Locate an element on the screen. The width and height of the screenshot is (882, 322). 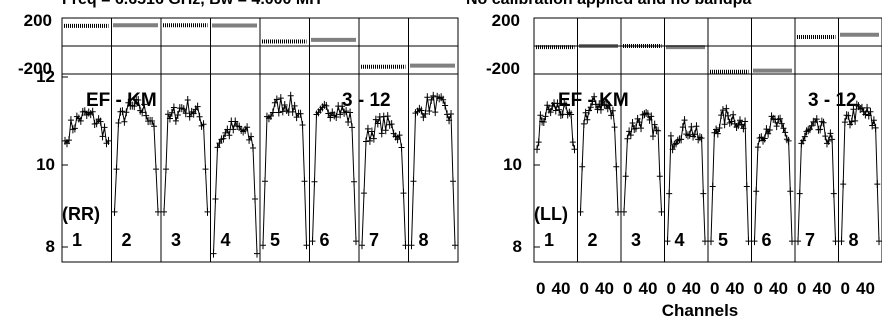
baseline-label: EF - KM is located at coordinates (121, 100).